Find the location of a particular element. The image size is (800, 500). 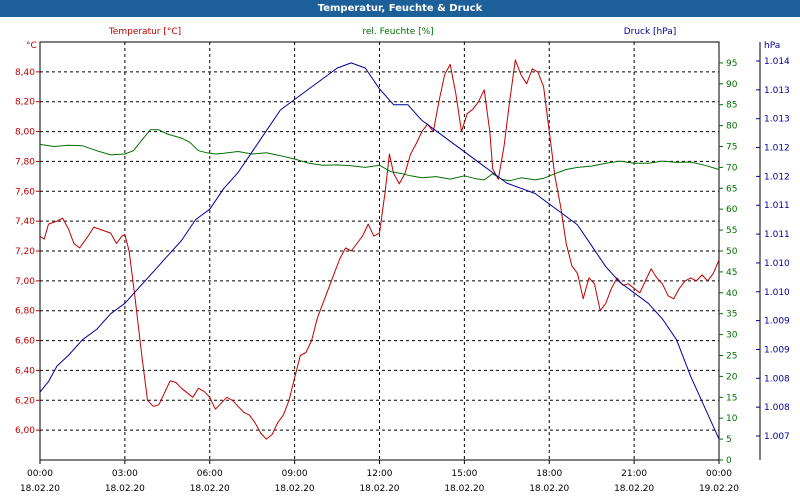

humidity-tick-label: 35 is located at coordinates (731, 315).